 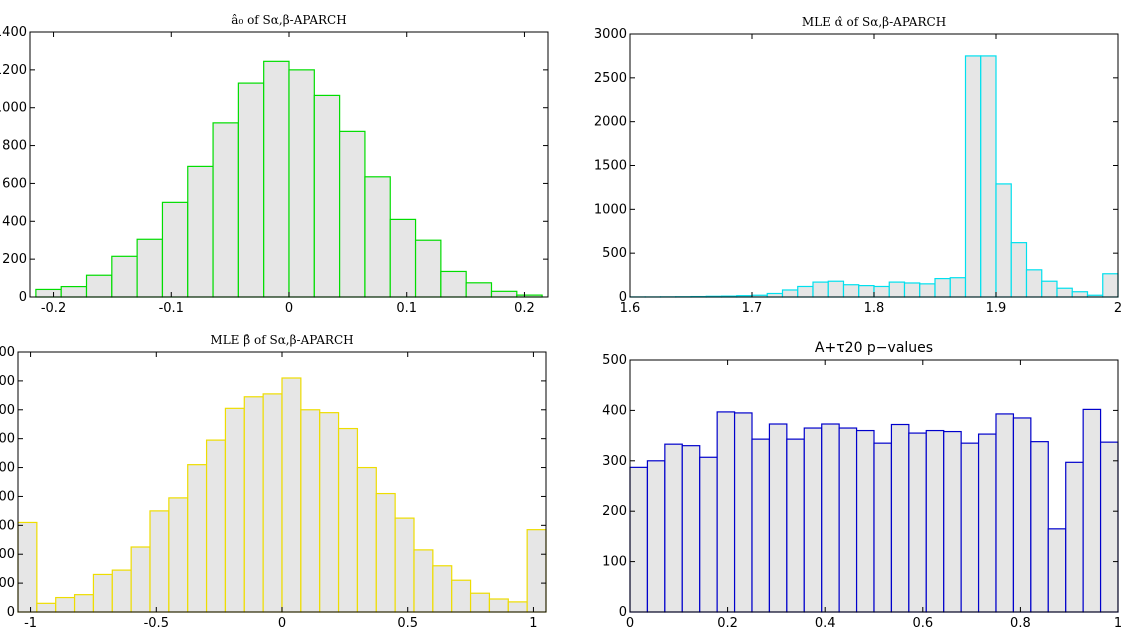 I want to click on chart-title: MLE β̂ of Sα,β-APARCH, so click(x=281, y=340).